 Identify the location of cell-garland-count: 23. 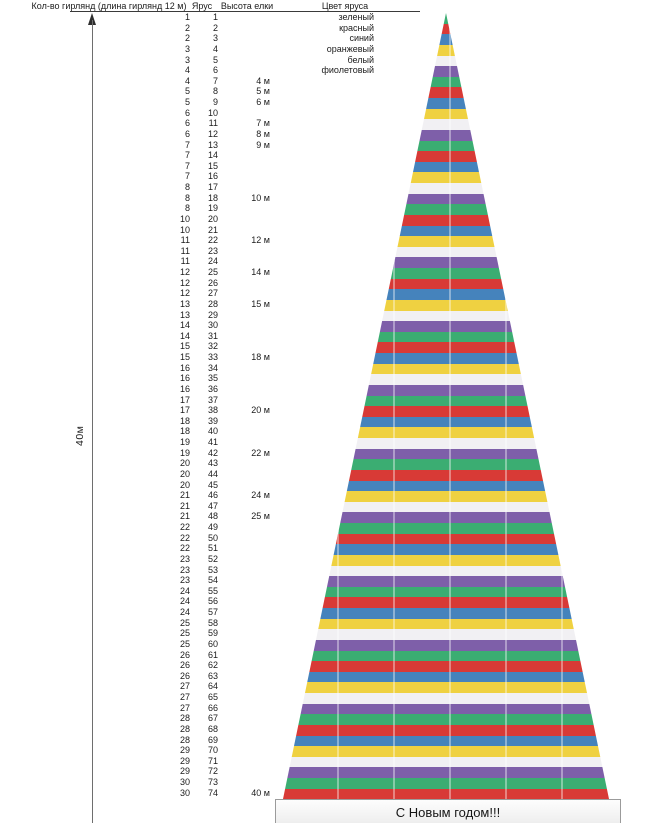
(184, 558).